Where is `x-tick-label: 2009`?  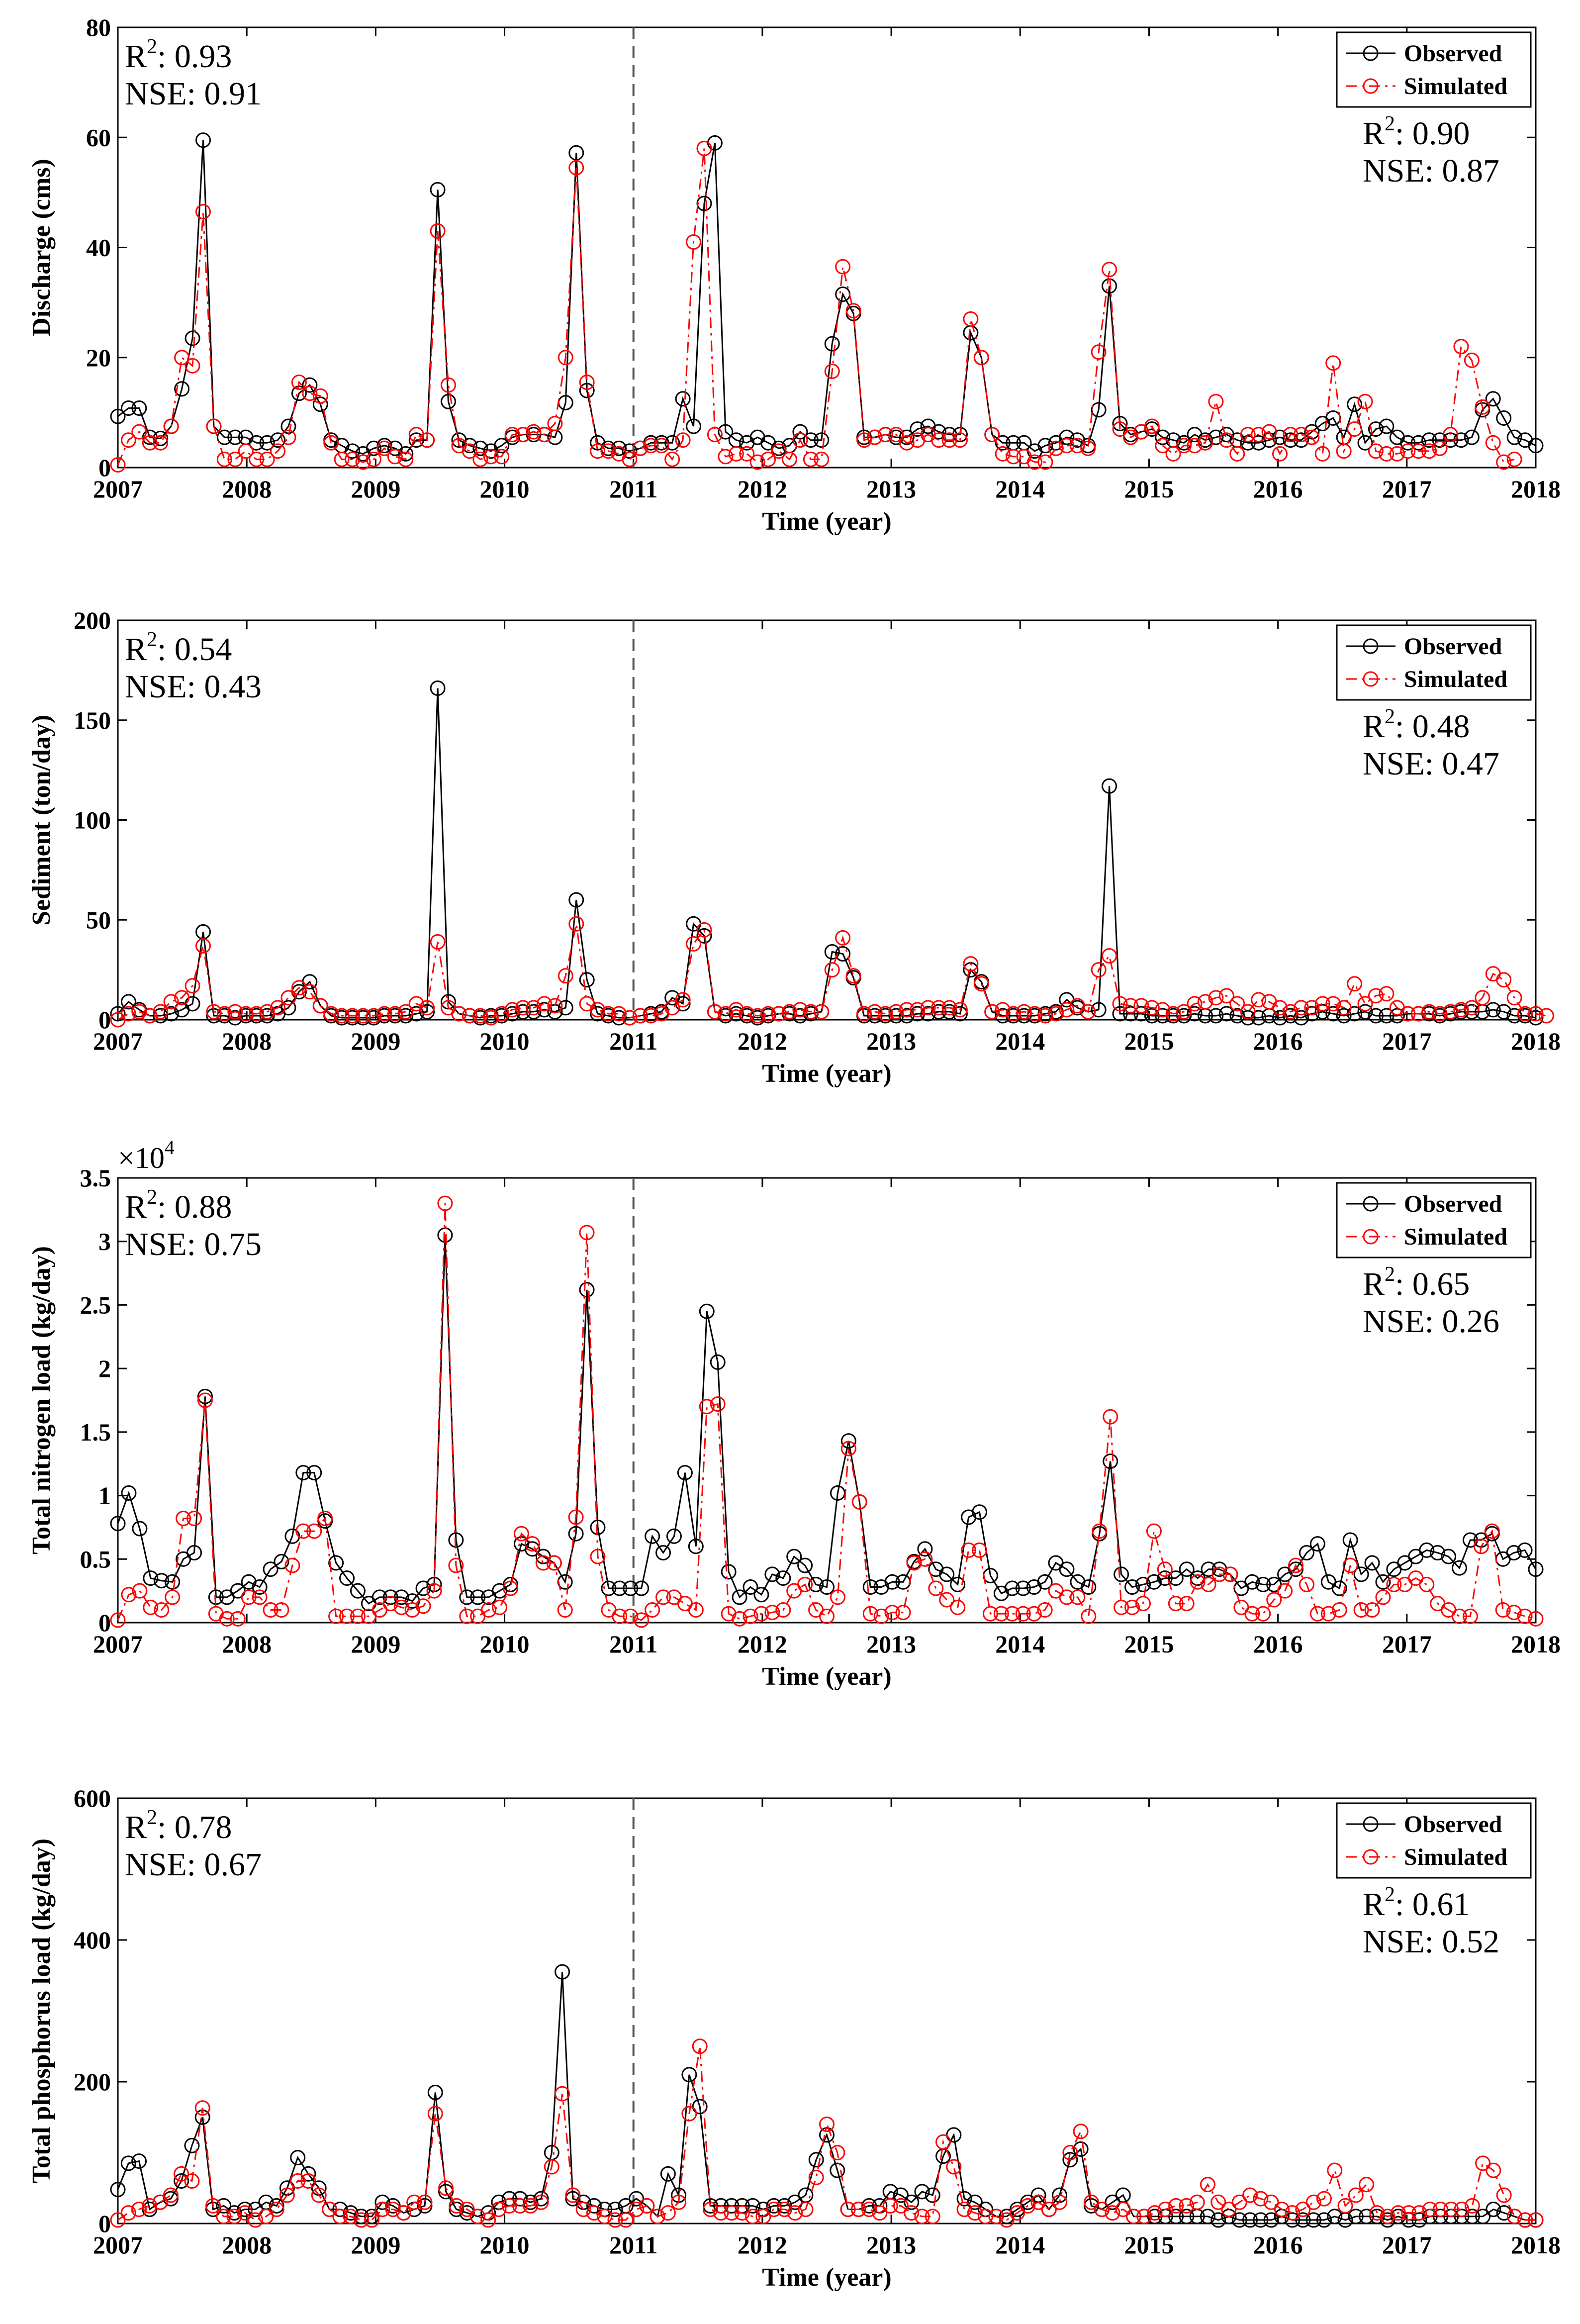 x-tick-label: 2009 is located at coordinates (375, 1041).